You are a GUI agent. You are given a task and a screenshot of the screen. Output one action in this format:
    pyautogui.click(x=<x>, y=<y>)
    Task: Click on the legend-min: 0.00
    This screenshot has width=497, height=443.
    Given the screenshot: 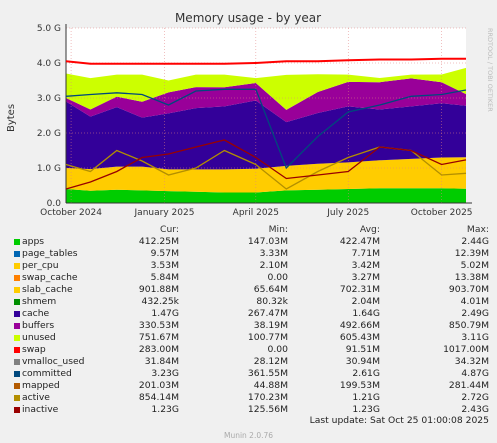 What is the action you would take?
    pyautogui.click(x=277, y=349)
    